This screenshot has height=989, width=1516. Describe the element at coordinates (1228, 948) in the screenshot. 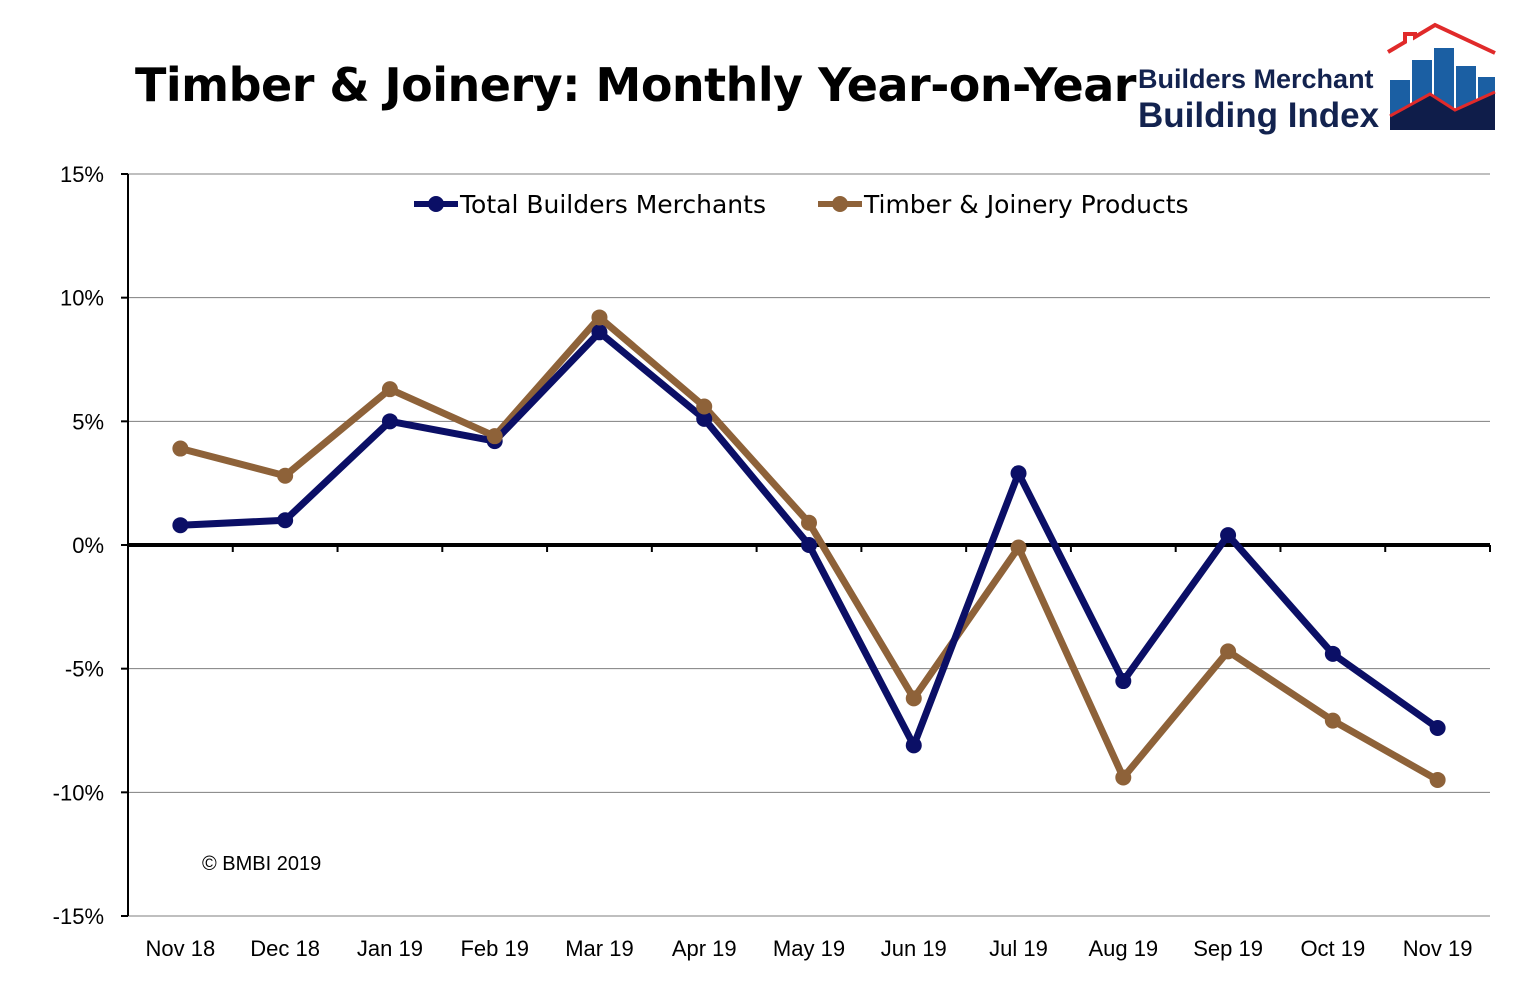

I see `x-tick-label: Sep 19` at that location.